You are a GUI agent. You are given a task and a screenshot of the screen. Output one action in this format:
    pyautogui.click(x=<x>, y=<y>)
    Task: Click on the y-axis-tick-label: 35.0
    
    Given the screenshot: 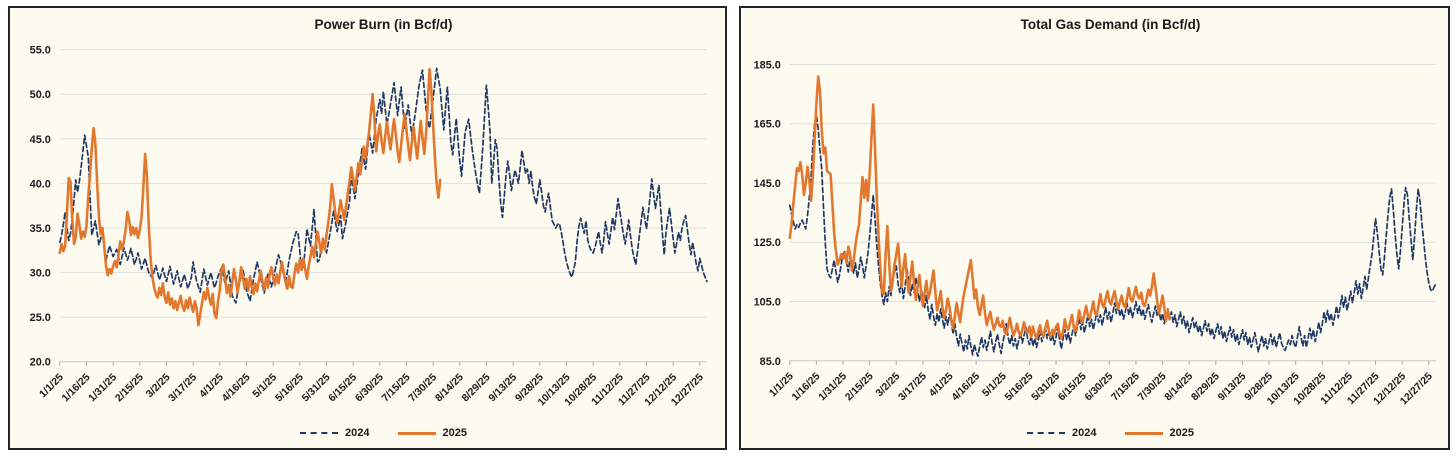 What is the action you would take?
    pyautogui.click(x=40, y=229)
    